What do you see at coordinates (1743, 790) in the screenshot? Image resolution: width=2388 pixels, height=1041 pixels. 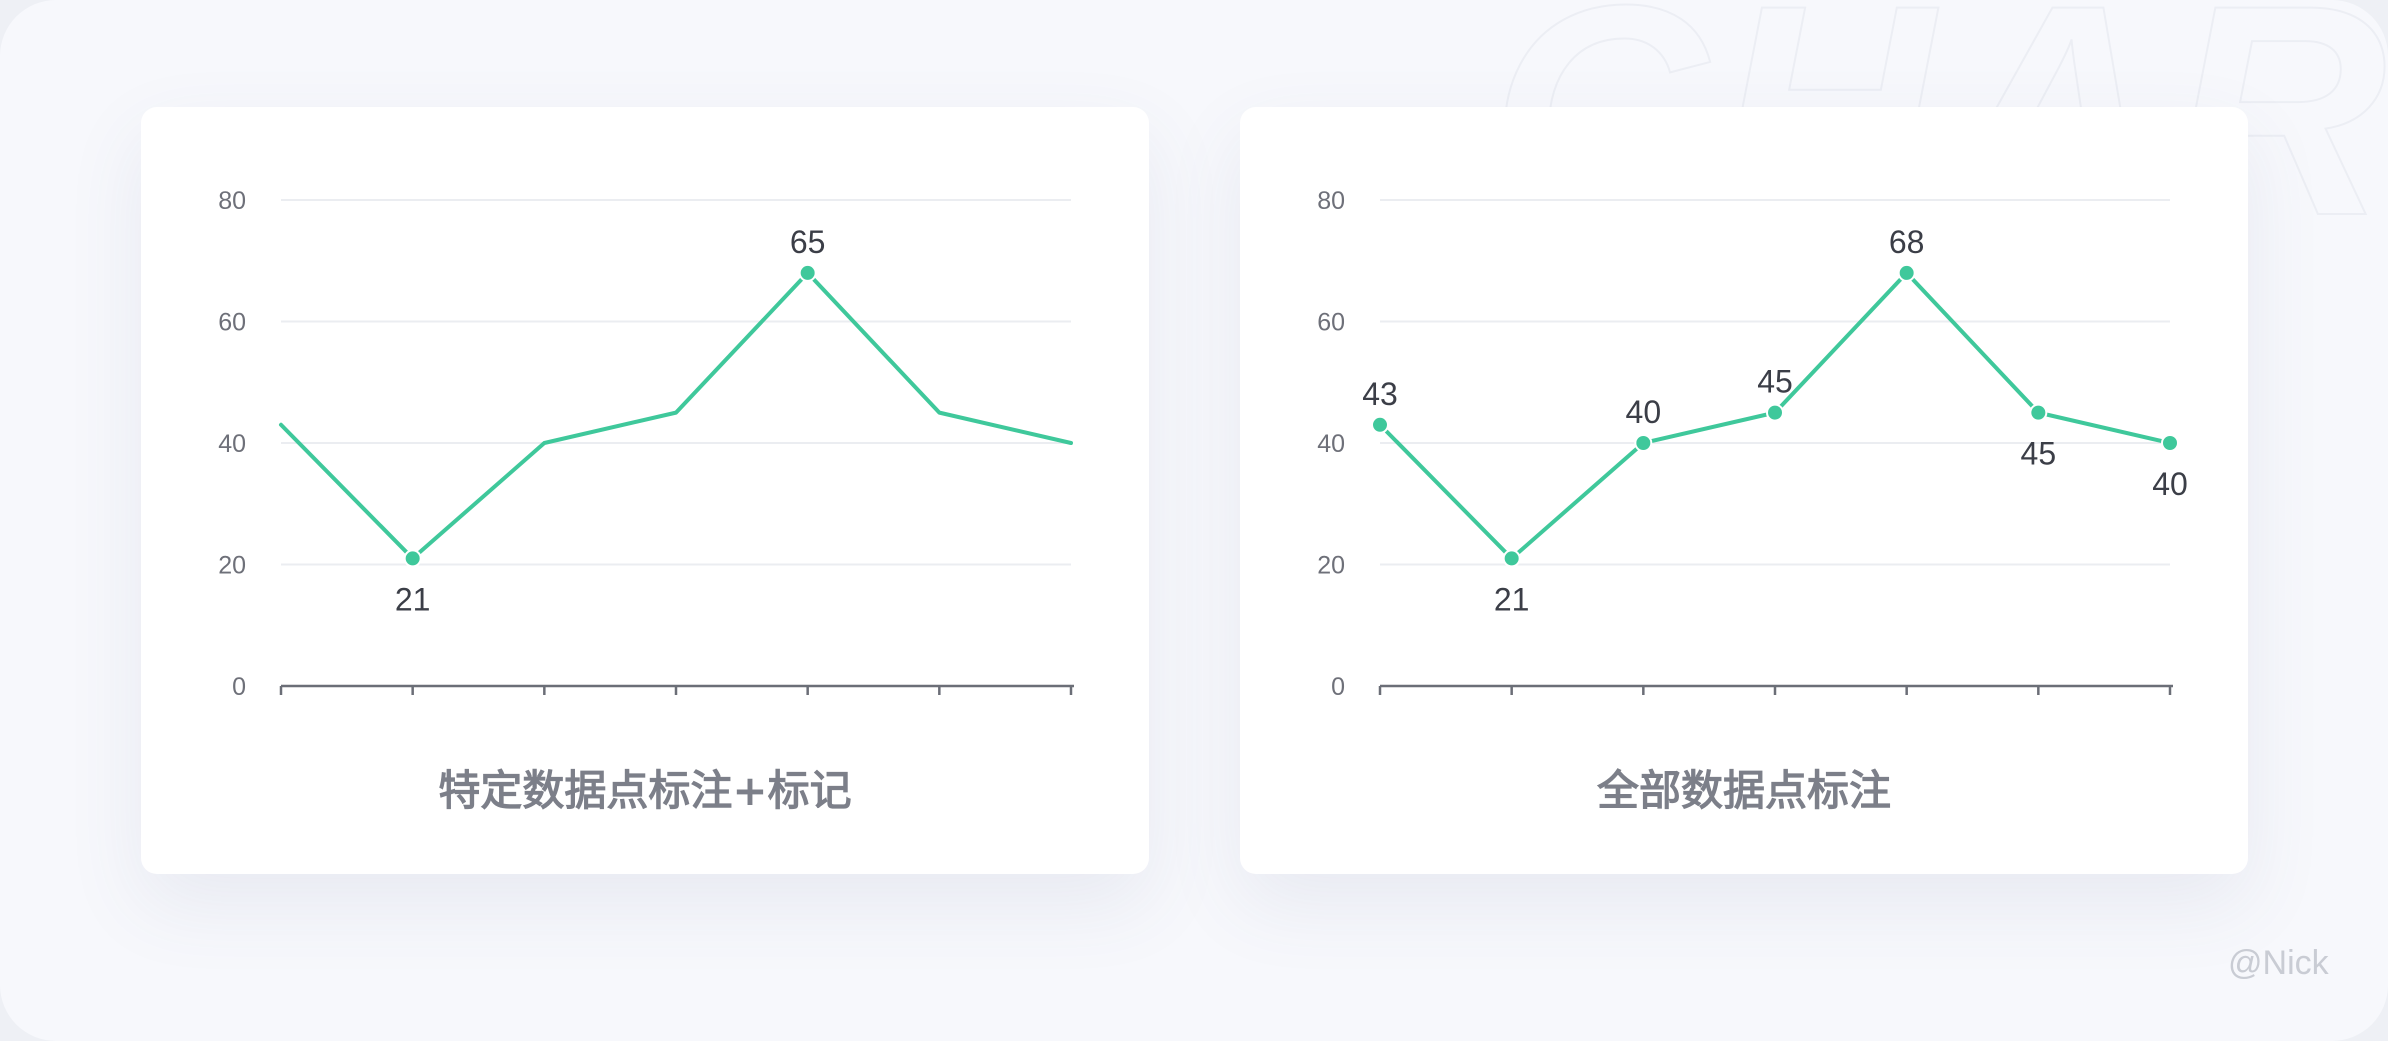 I see `chart-title: 全部数据点标注` at bounding box center [1743, 790].